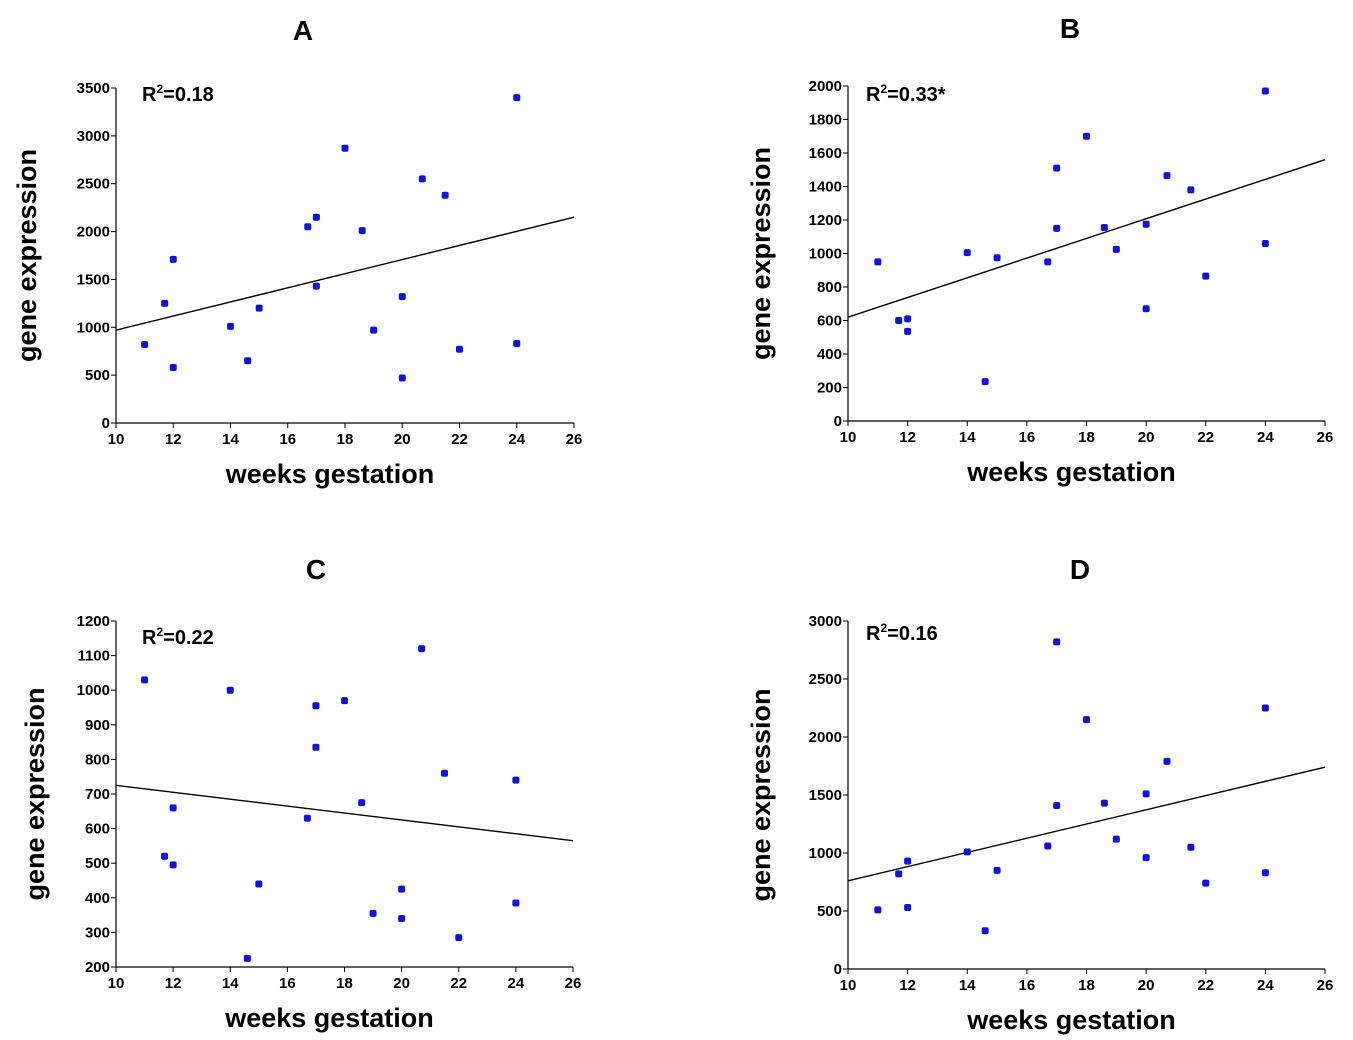 The image size is (1353, 1040). Describe the element at coordinates (825, 187) in the screenshot. I see `y-tick-label: 1400` at that location.